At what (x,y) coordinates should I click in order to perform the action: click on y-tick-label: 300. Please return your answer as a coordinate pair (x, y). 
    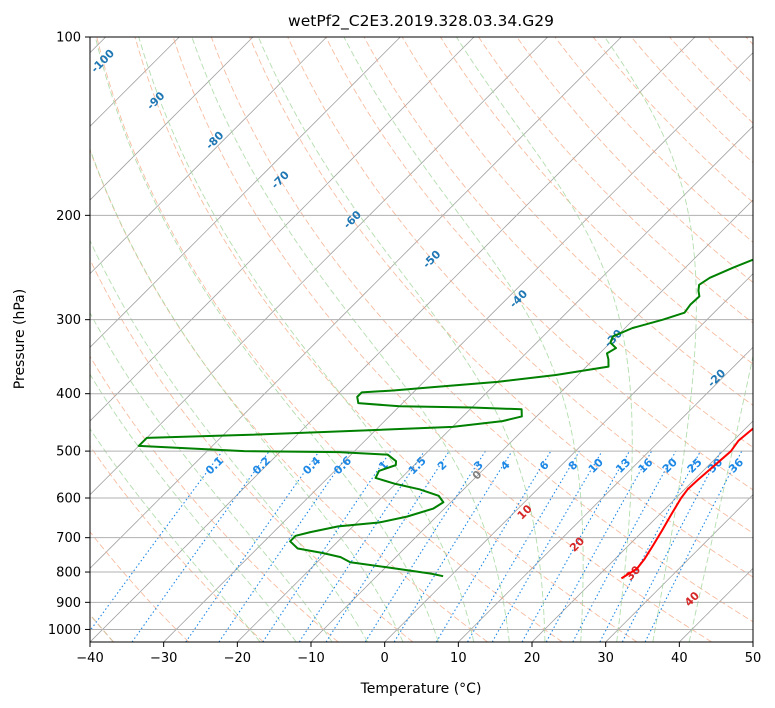
    Looking at the image, I should click on (68, 320).